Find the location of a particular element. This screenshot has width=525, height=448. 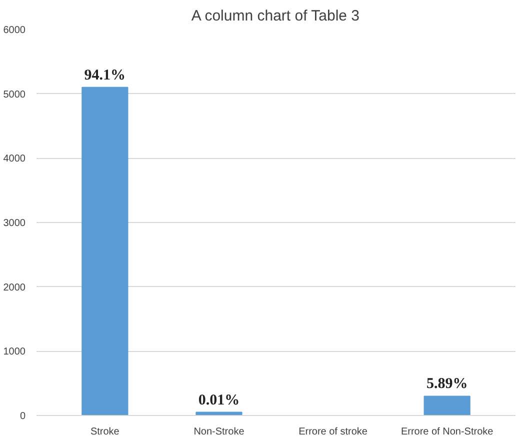

y-tick-label: 6000 is located at coordinates (14, 30).